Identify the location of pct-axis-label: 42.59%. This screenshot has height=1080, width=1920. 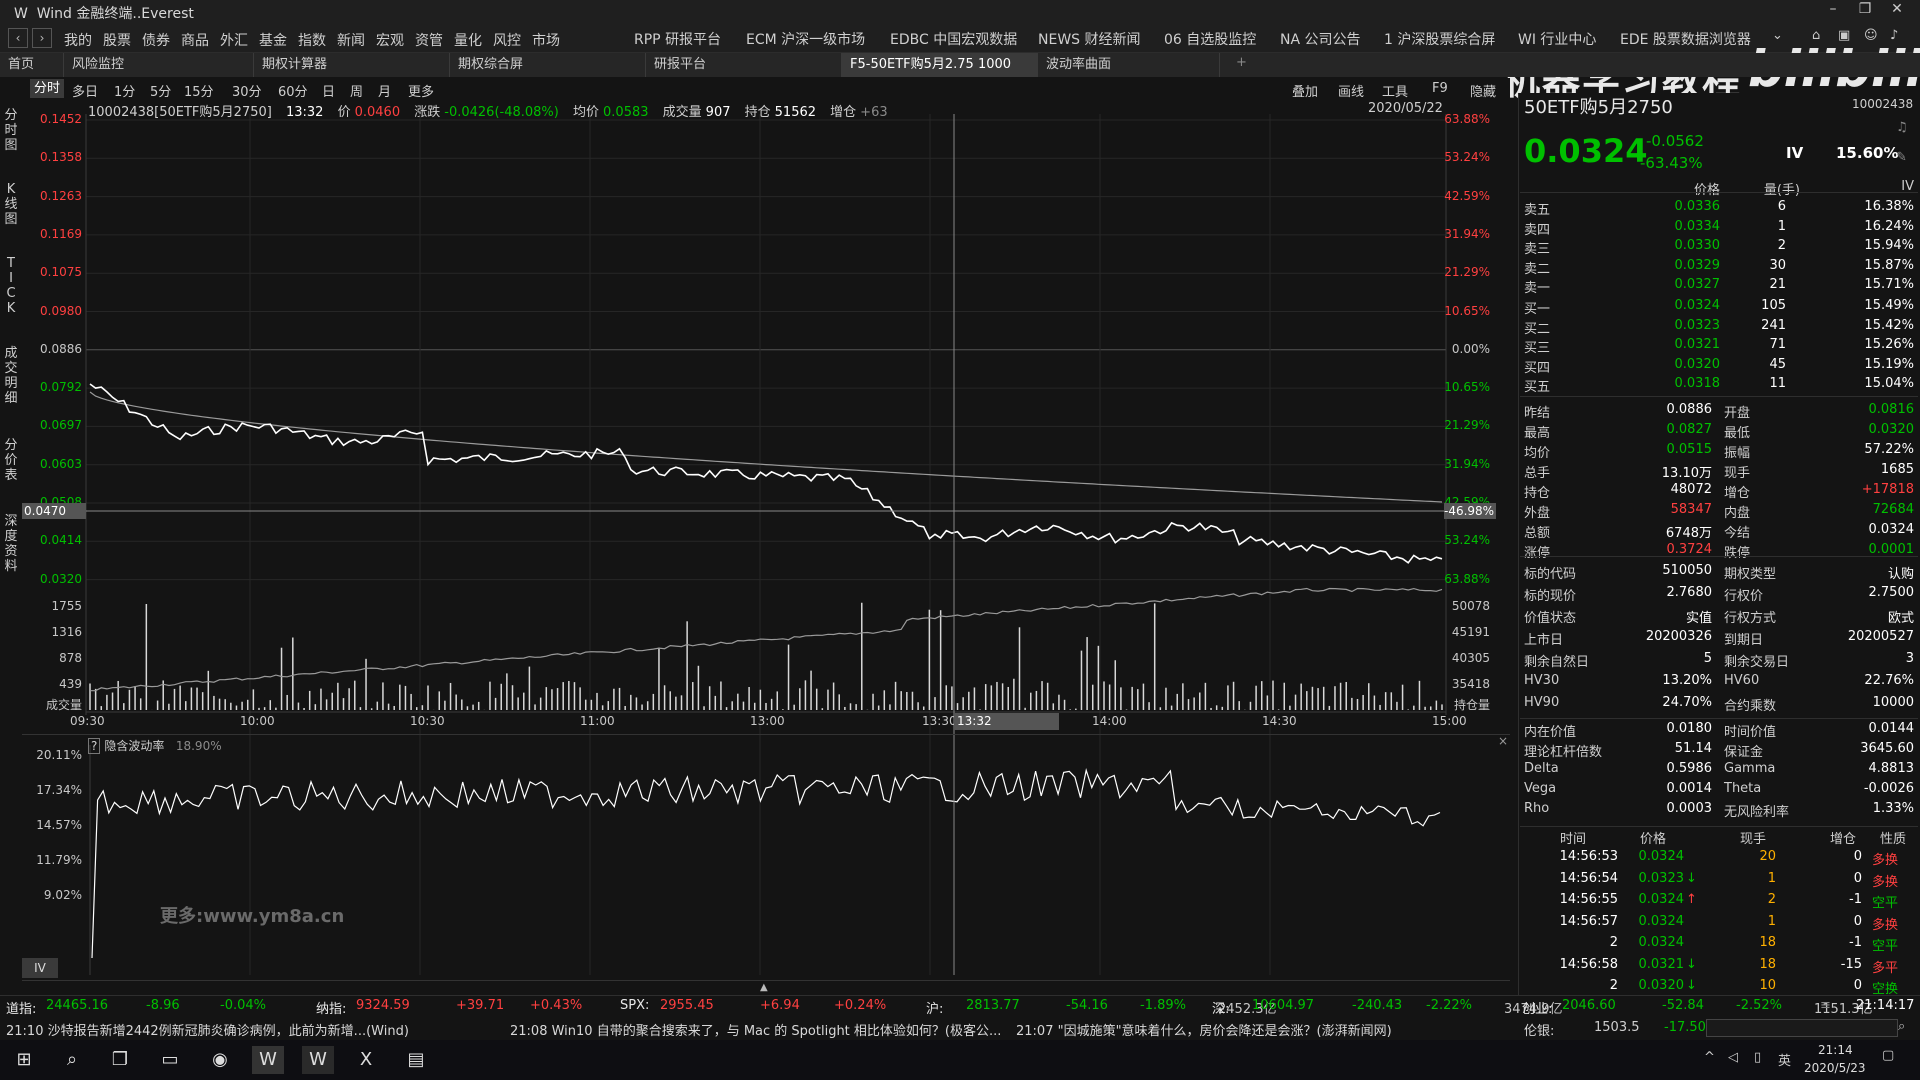
(1467, 195).